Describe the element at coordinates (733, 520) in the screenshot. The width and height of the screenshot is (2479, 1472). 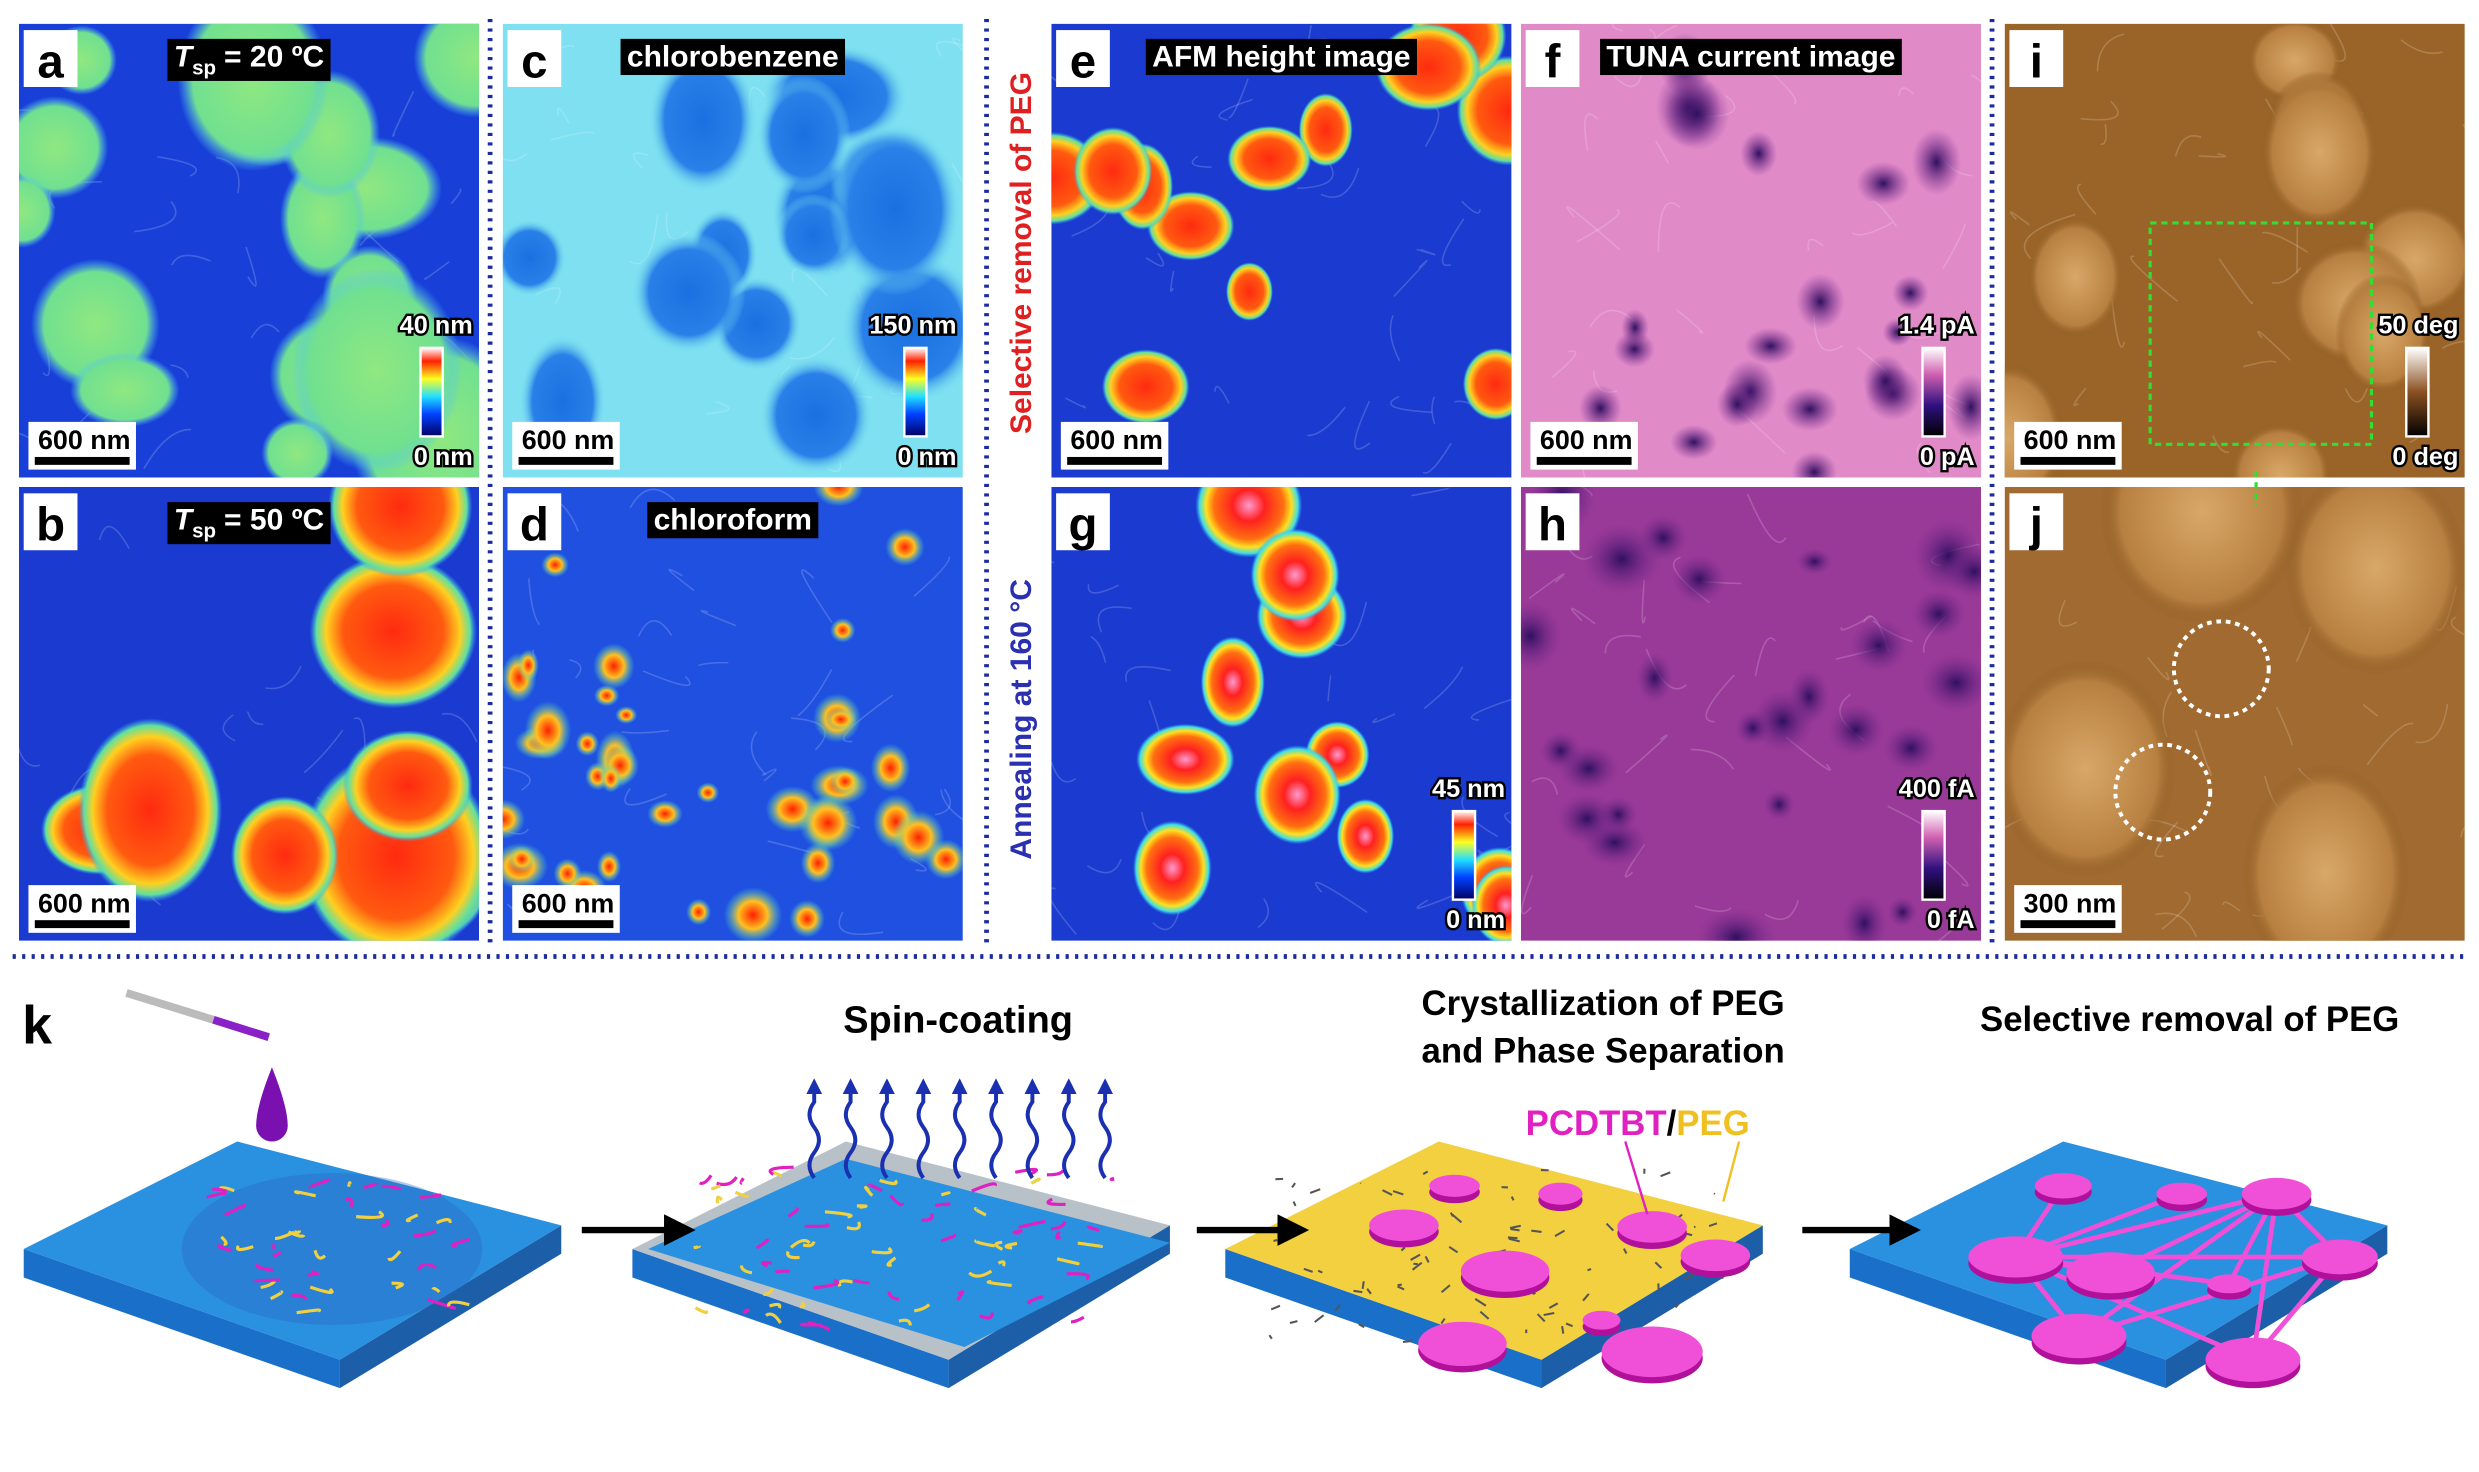
I see `panel-title: chloroform` at that location.